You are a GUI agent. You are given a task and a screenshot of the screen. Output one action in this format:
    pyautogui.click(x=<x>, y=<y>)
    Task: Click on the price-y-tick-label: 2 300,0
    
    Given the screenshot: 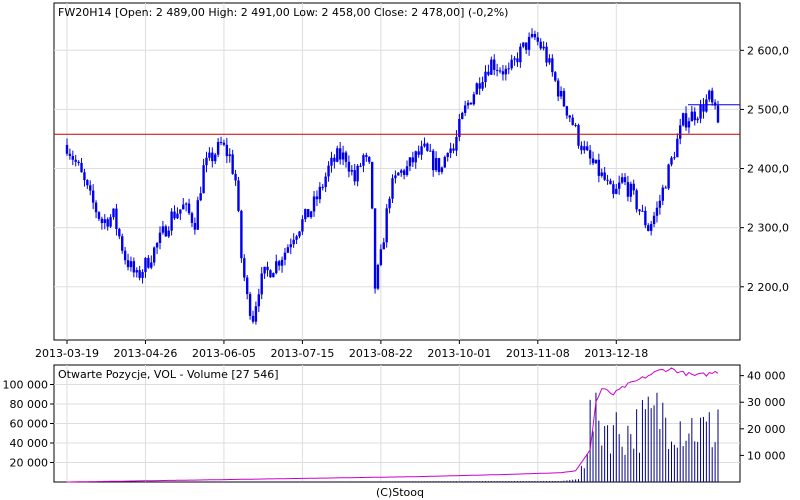 What is the action you would take?
    pyautogui.click(x=768, y=228)
    